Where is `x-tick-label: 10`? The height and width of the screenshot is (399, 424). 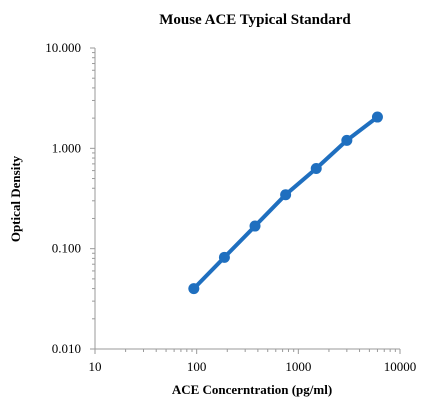
x-tick-label: 10 is located at coordinates (95, 366).